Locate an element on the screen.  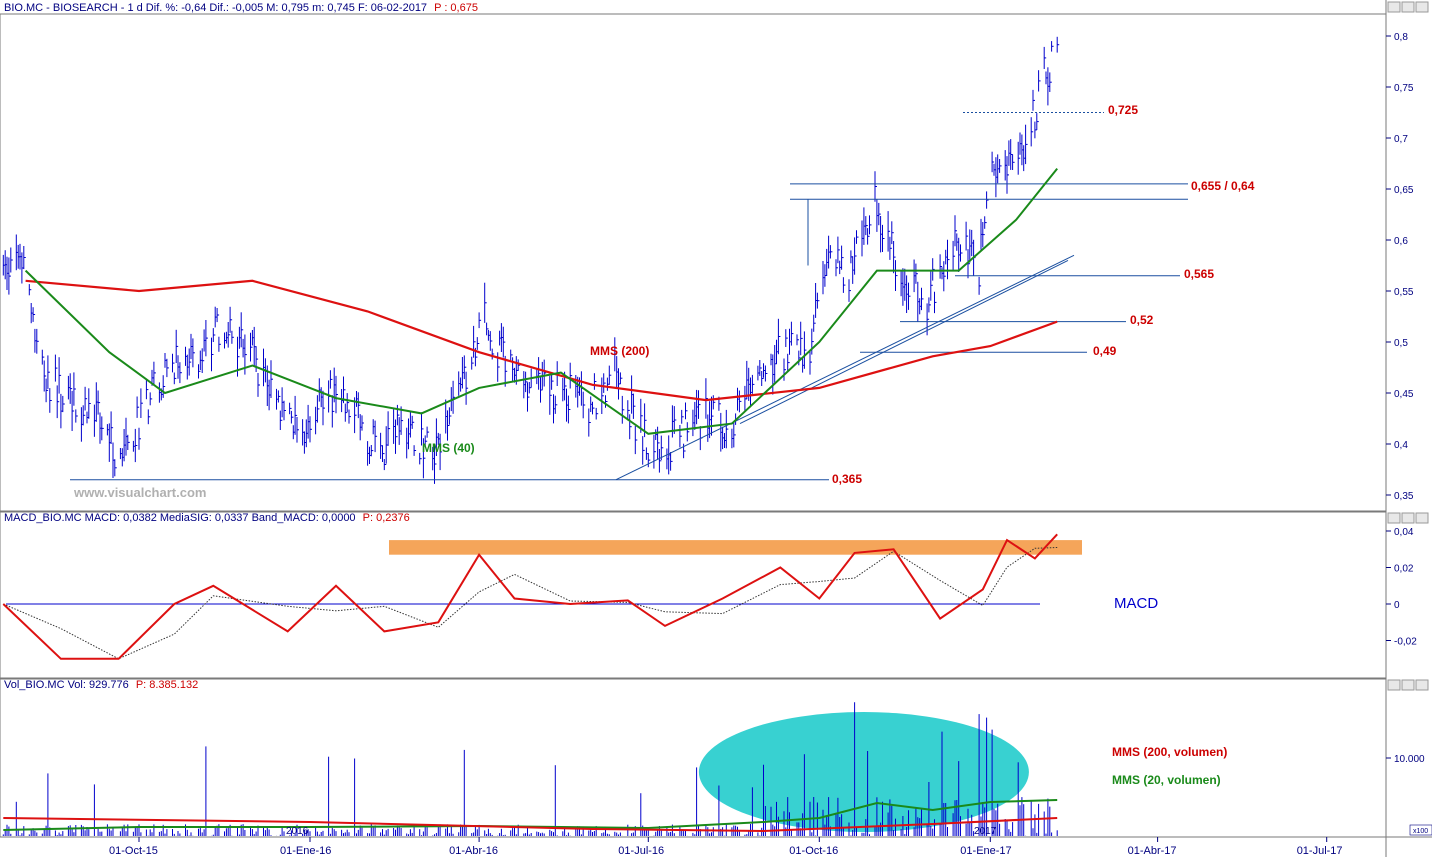
price-panel-controls is located at coordinates (1408, 7).